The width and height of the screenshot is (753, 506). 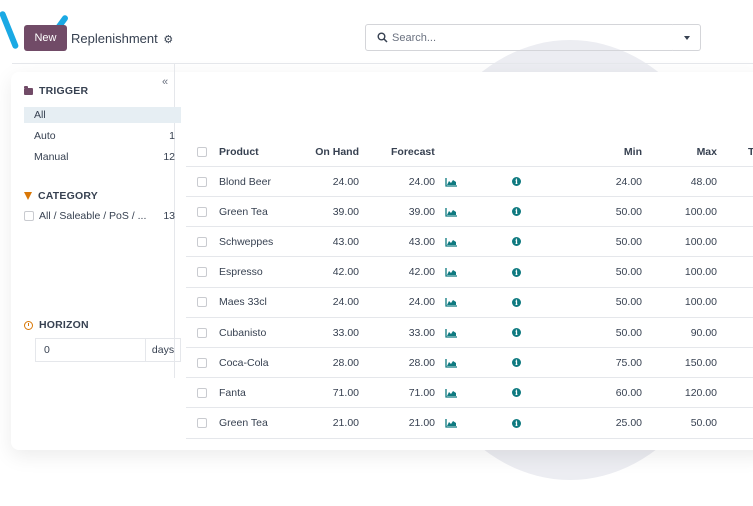 I want to click on trigger-item-label: All, so click(x=40, y=115).